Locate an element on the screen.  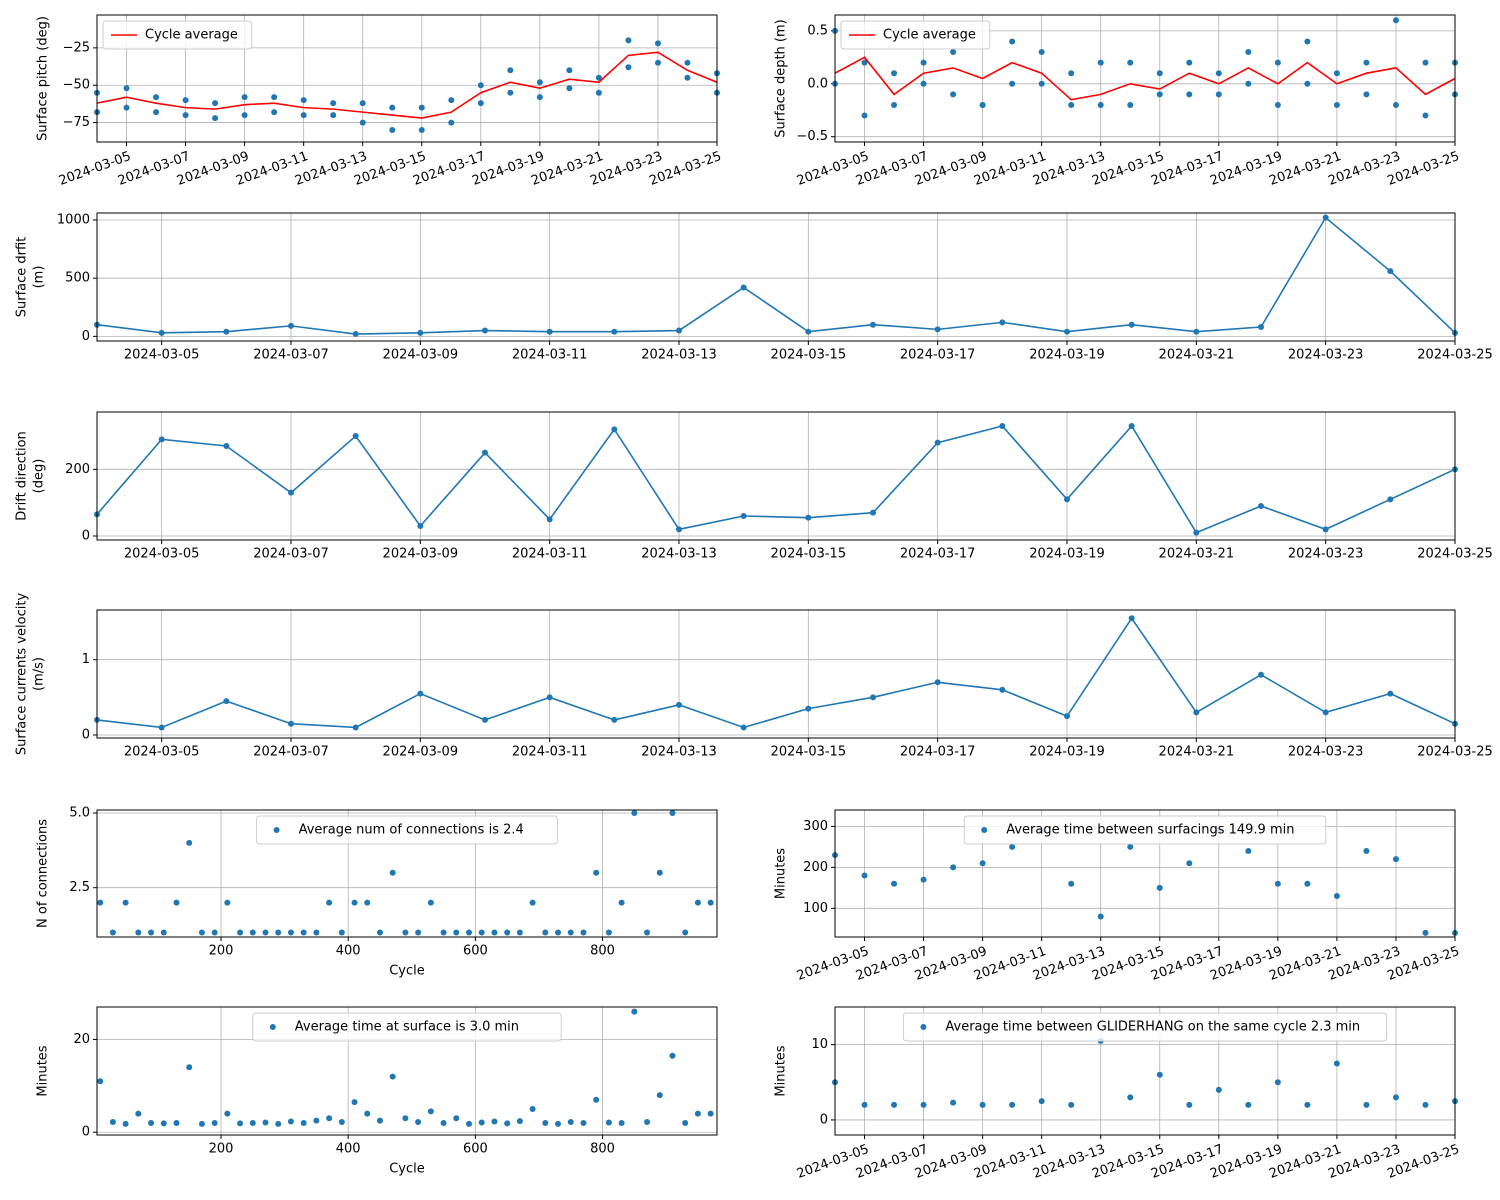
x-tick-label: 2024-03-09 is located at coordinates (421, 554).